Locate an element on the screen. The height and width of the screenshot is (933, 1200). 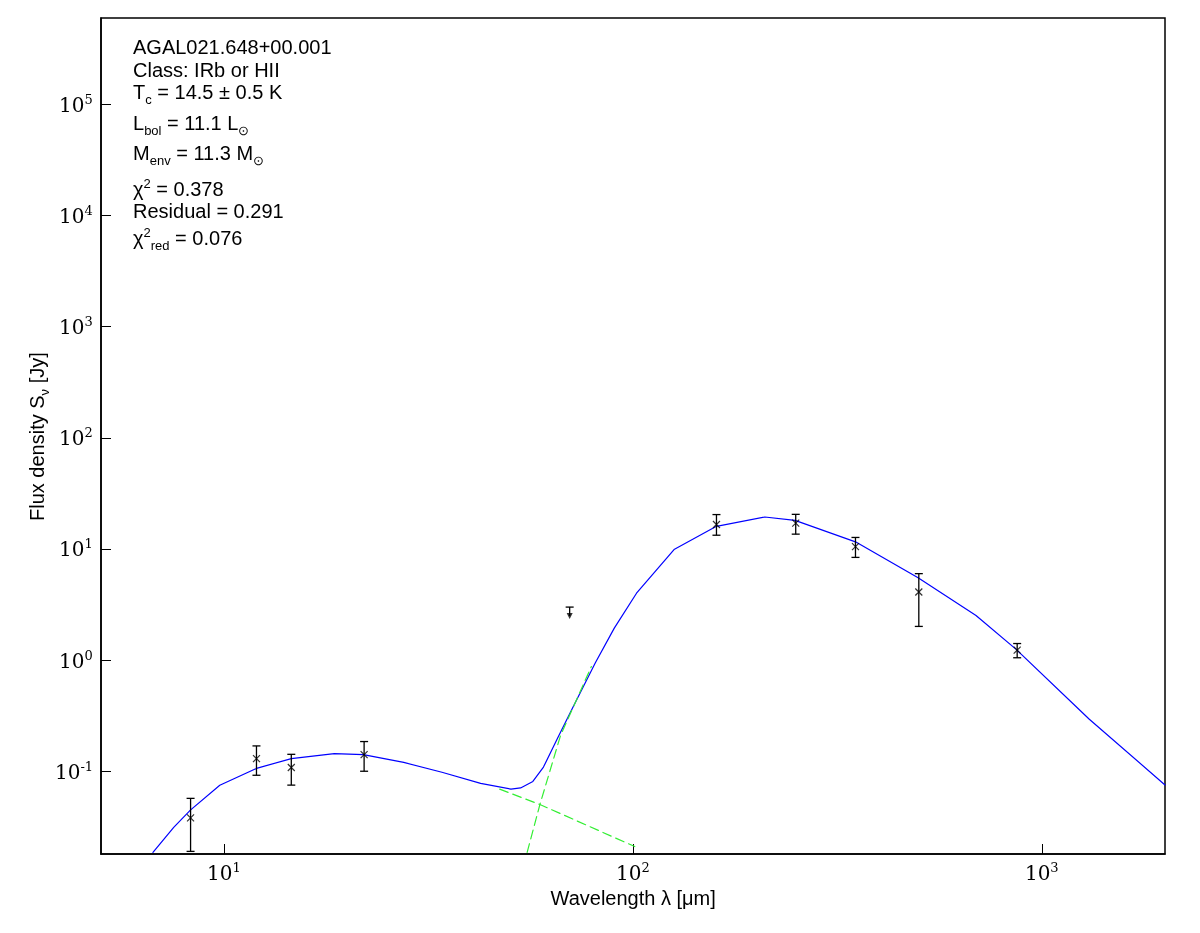
annotation: χ$^{2}$ = 0.378 is located at coordinates (179, 187).